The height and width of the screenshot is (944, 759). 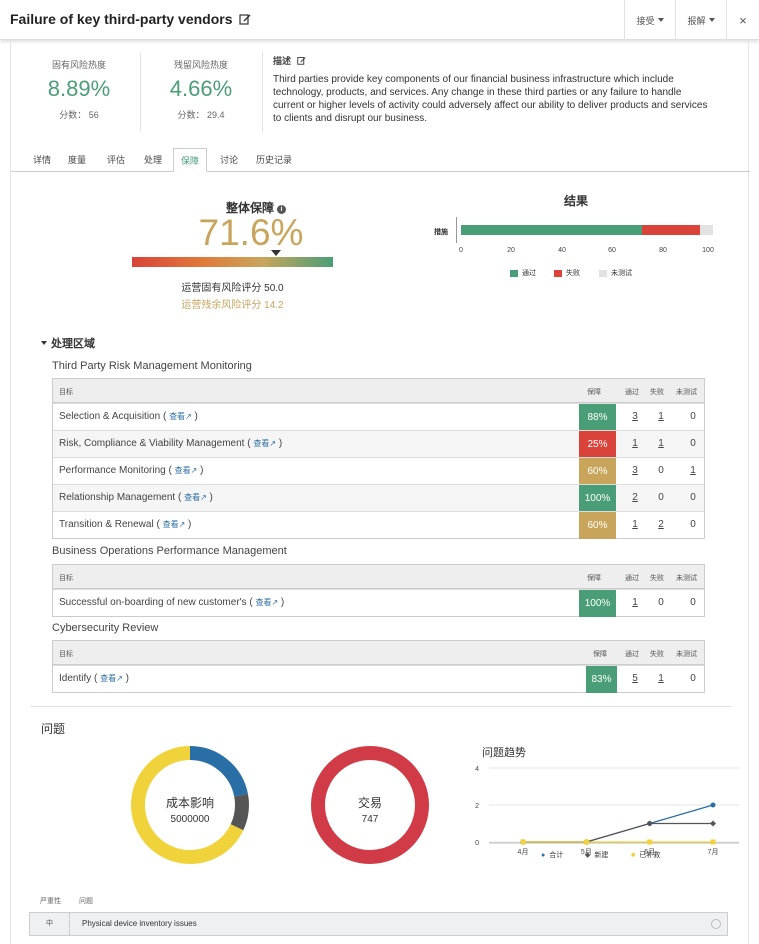 What do you see at coordinates (190, 160) in the screenshot?
I see `tab-assurance: 保障` at bounding box center [190, 160].